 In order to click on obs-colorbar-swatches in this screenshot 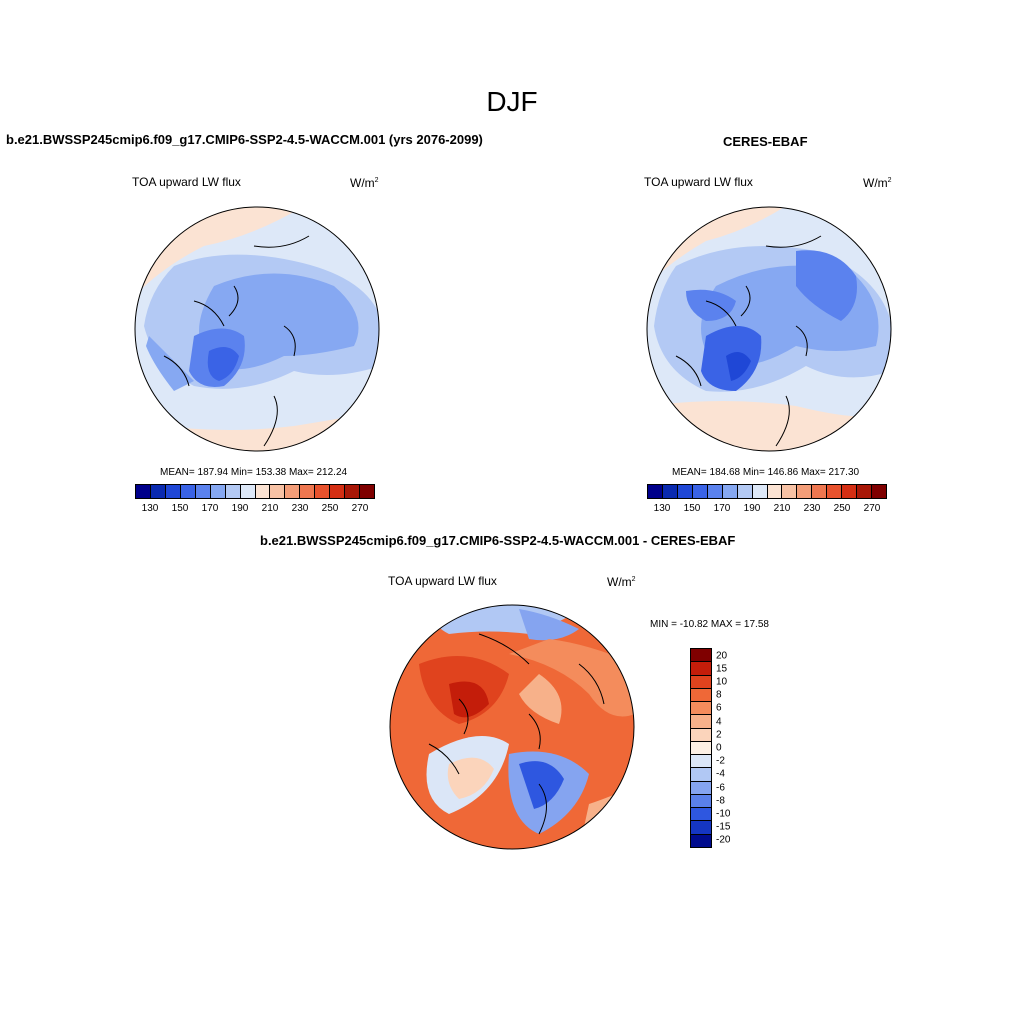, I will do `click(767, 491)`.